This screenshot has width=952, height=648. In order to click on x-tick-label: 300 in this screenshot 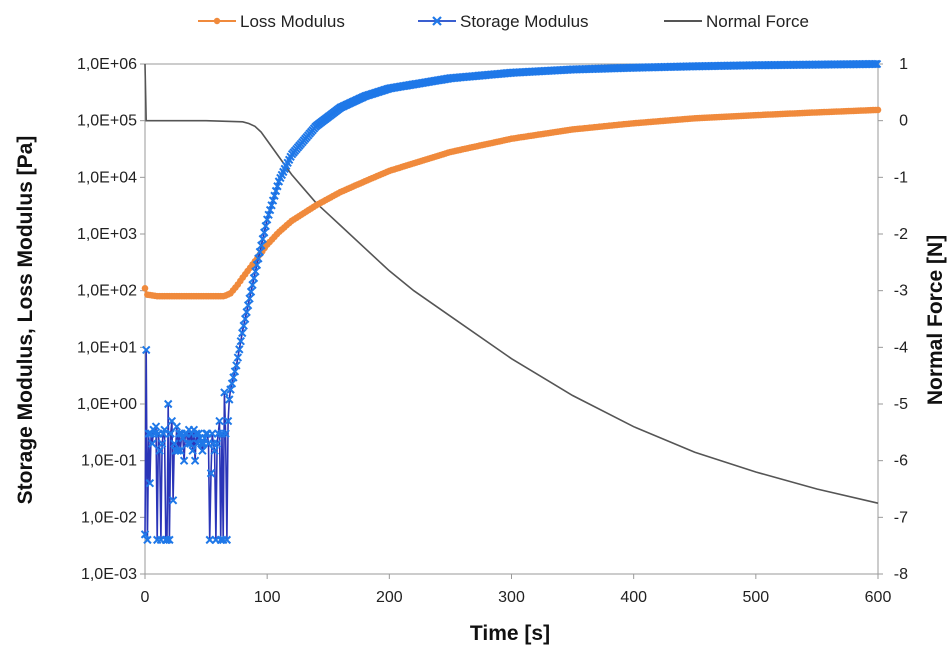, I will do `click(511, 597)`.